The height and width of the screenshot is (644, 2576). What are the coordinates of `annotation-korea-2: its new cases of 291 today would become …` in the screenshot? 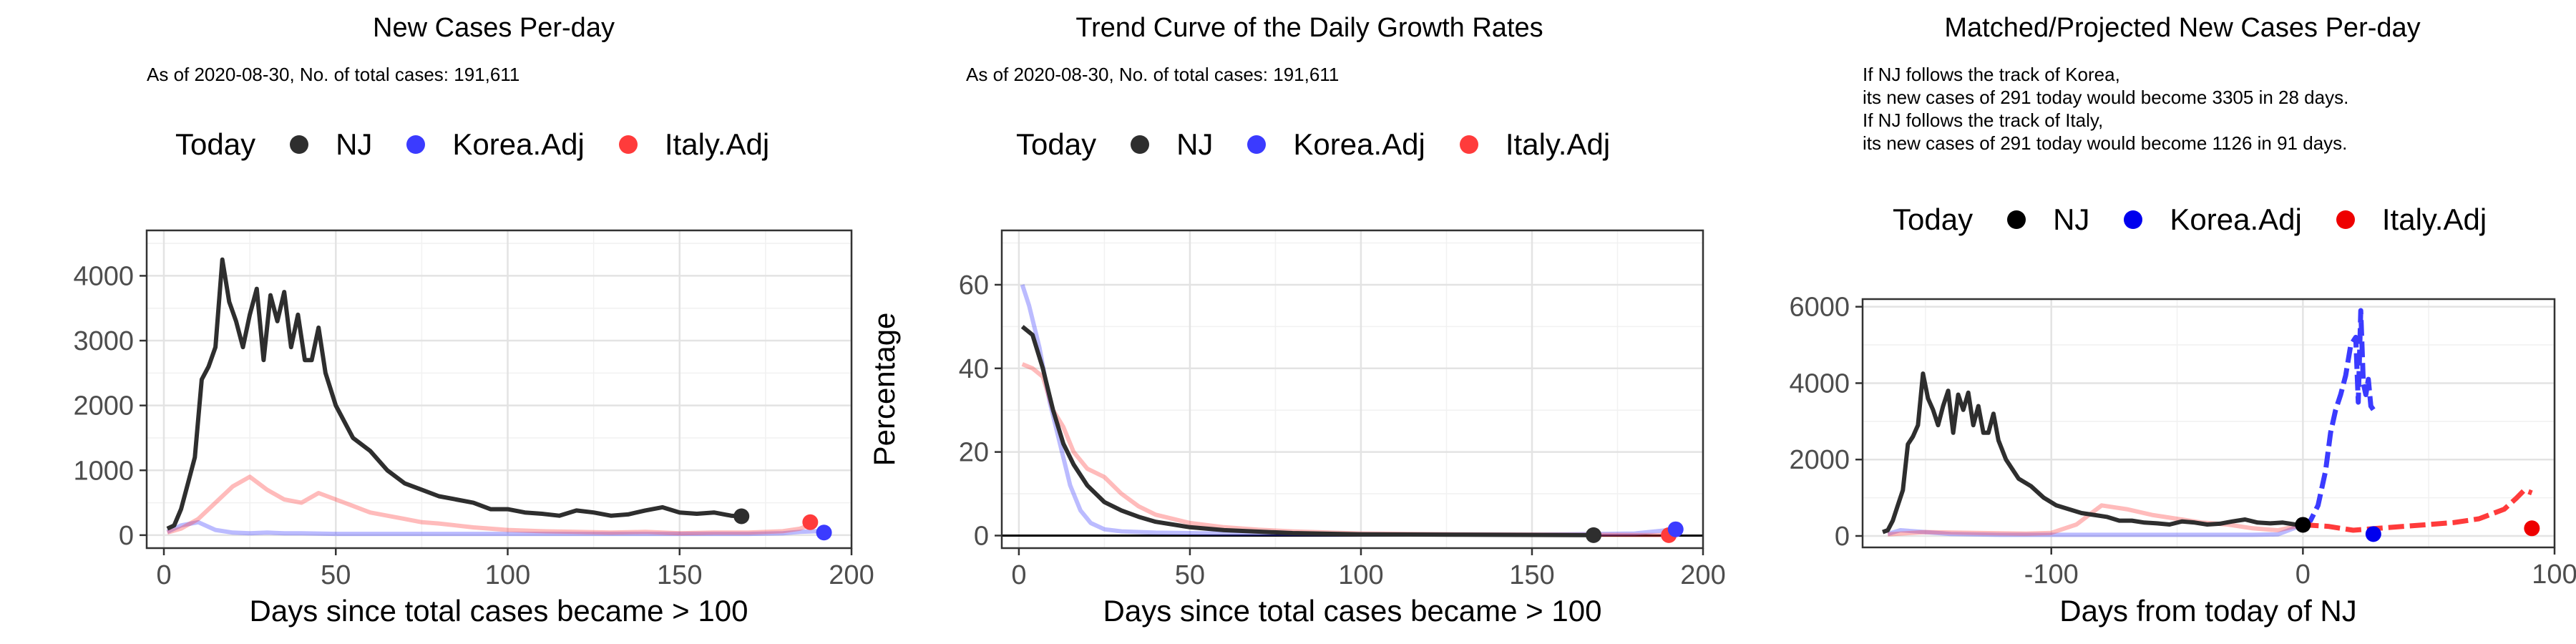 It's located at (2106, 97).